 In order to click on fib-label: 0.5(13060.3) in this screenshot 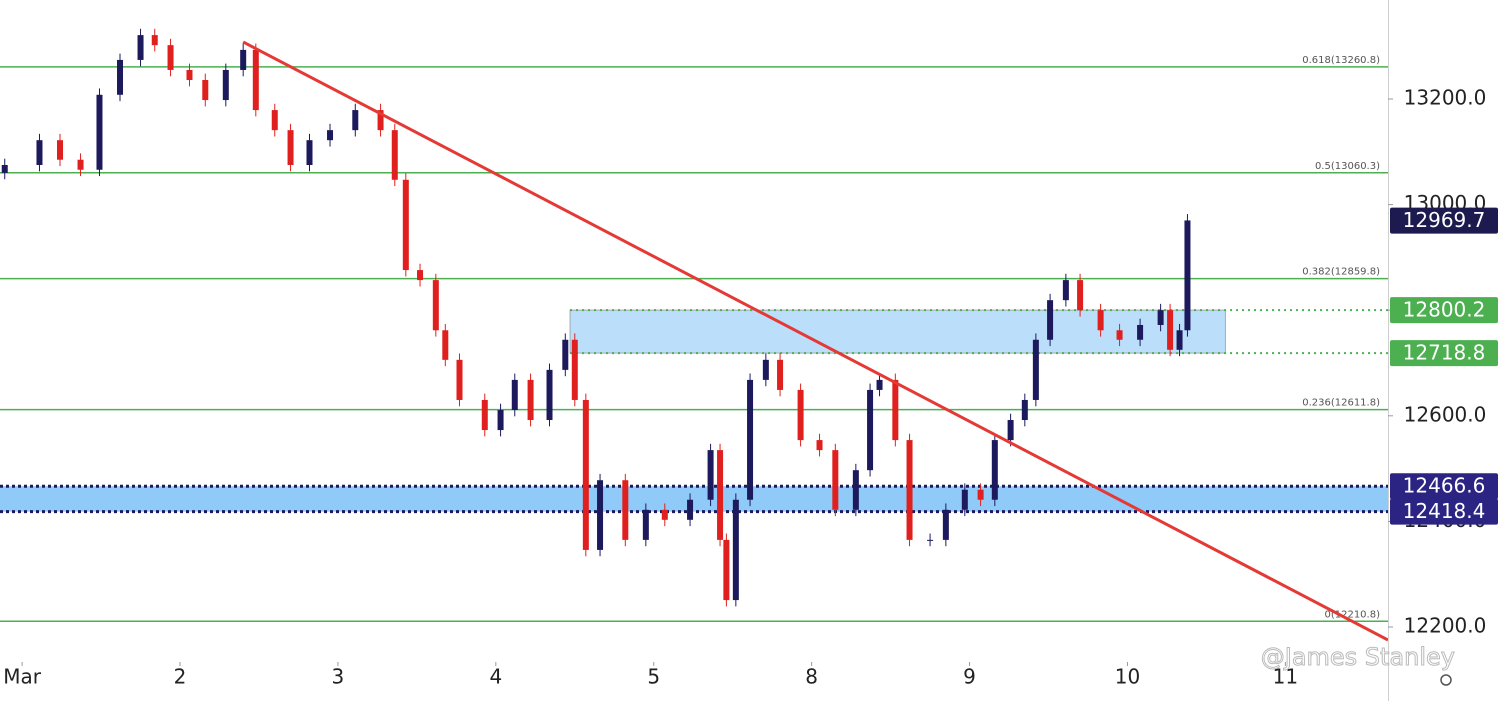, I will do `click(1347, 166)`.